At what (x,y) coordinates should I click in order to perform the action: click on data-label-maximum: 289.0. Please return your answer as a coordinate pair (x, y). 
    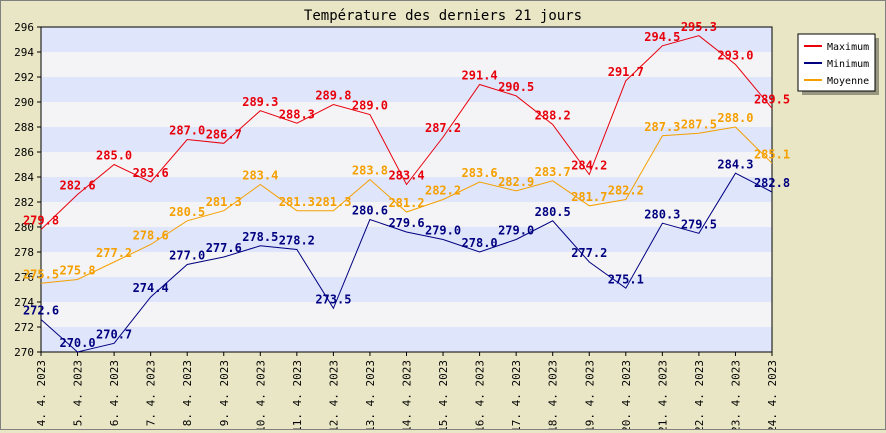
    Looking at the image, I should click on (370, 106).